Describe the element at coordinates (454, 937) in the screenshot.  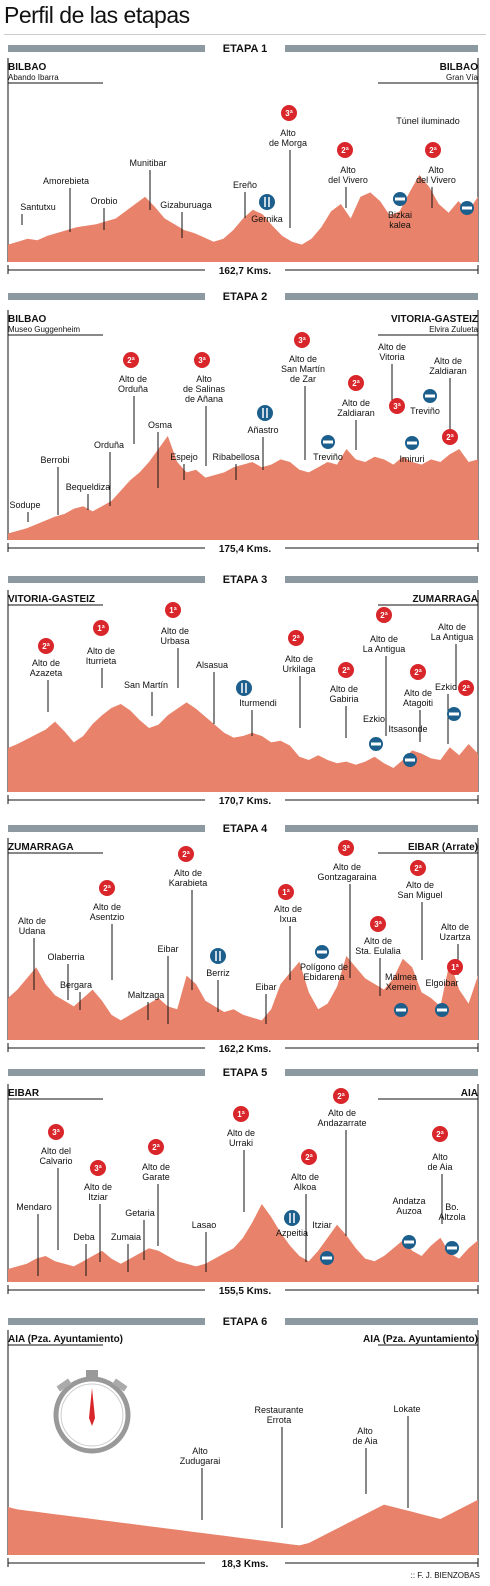
I see `place-label: Uzartza` at that location.